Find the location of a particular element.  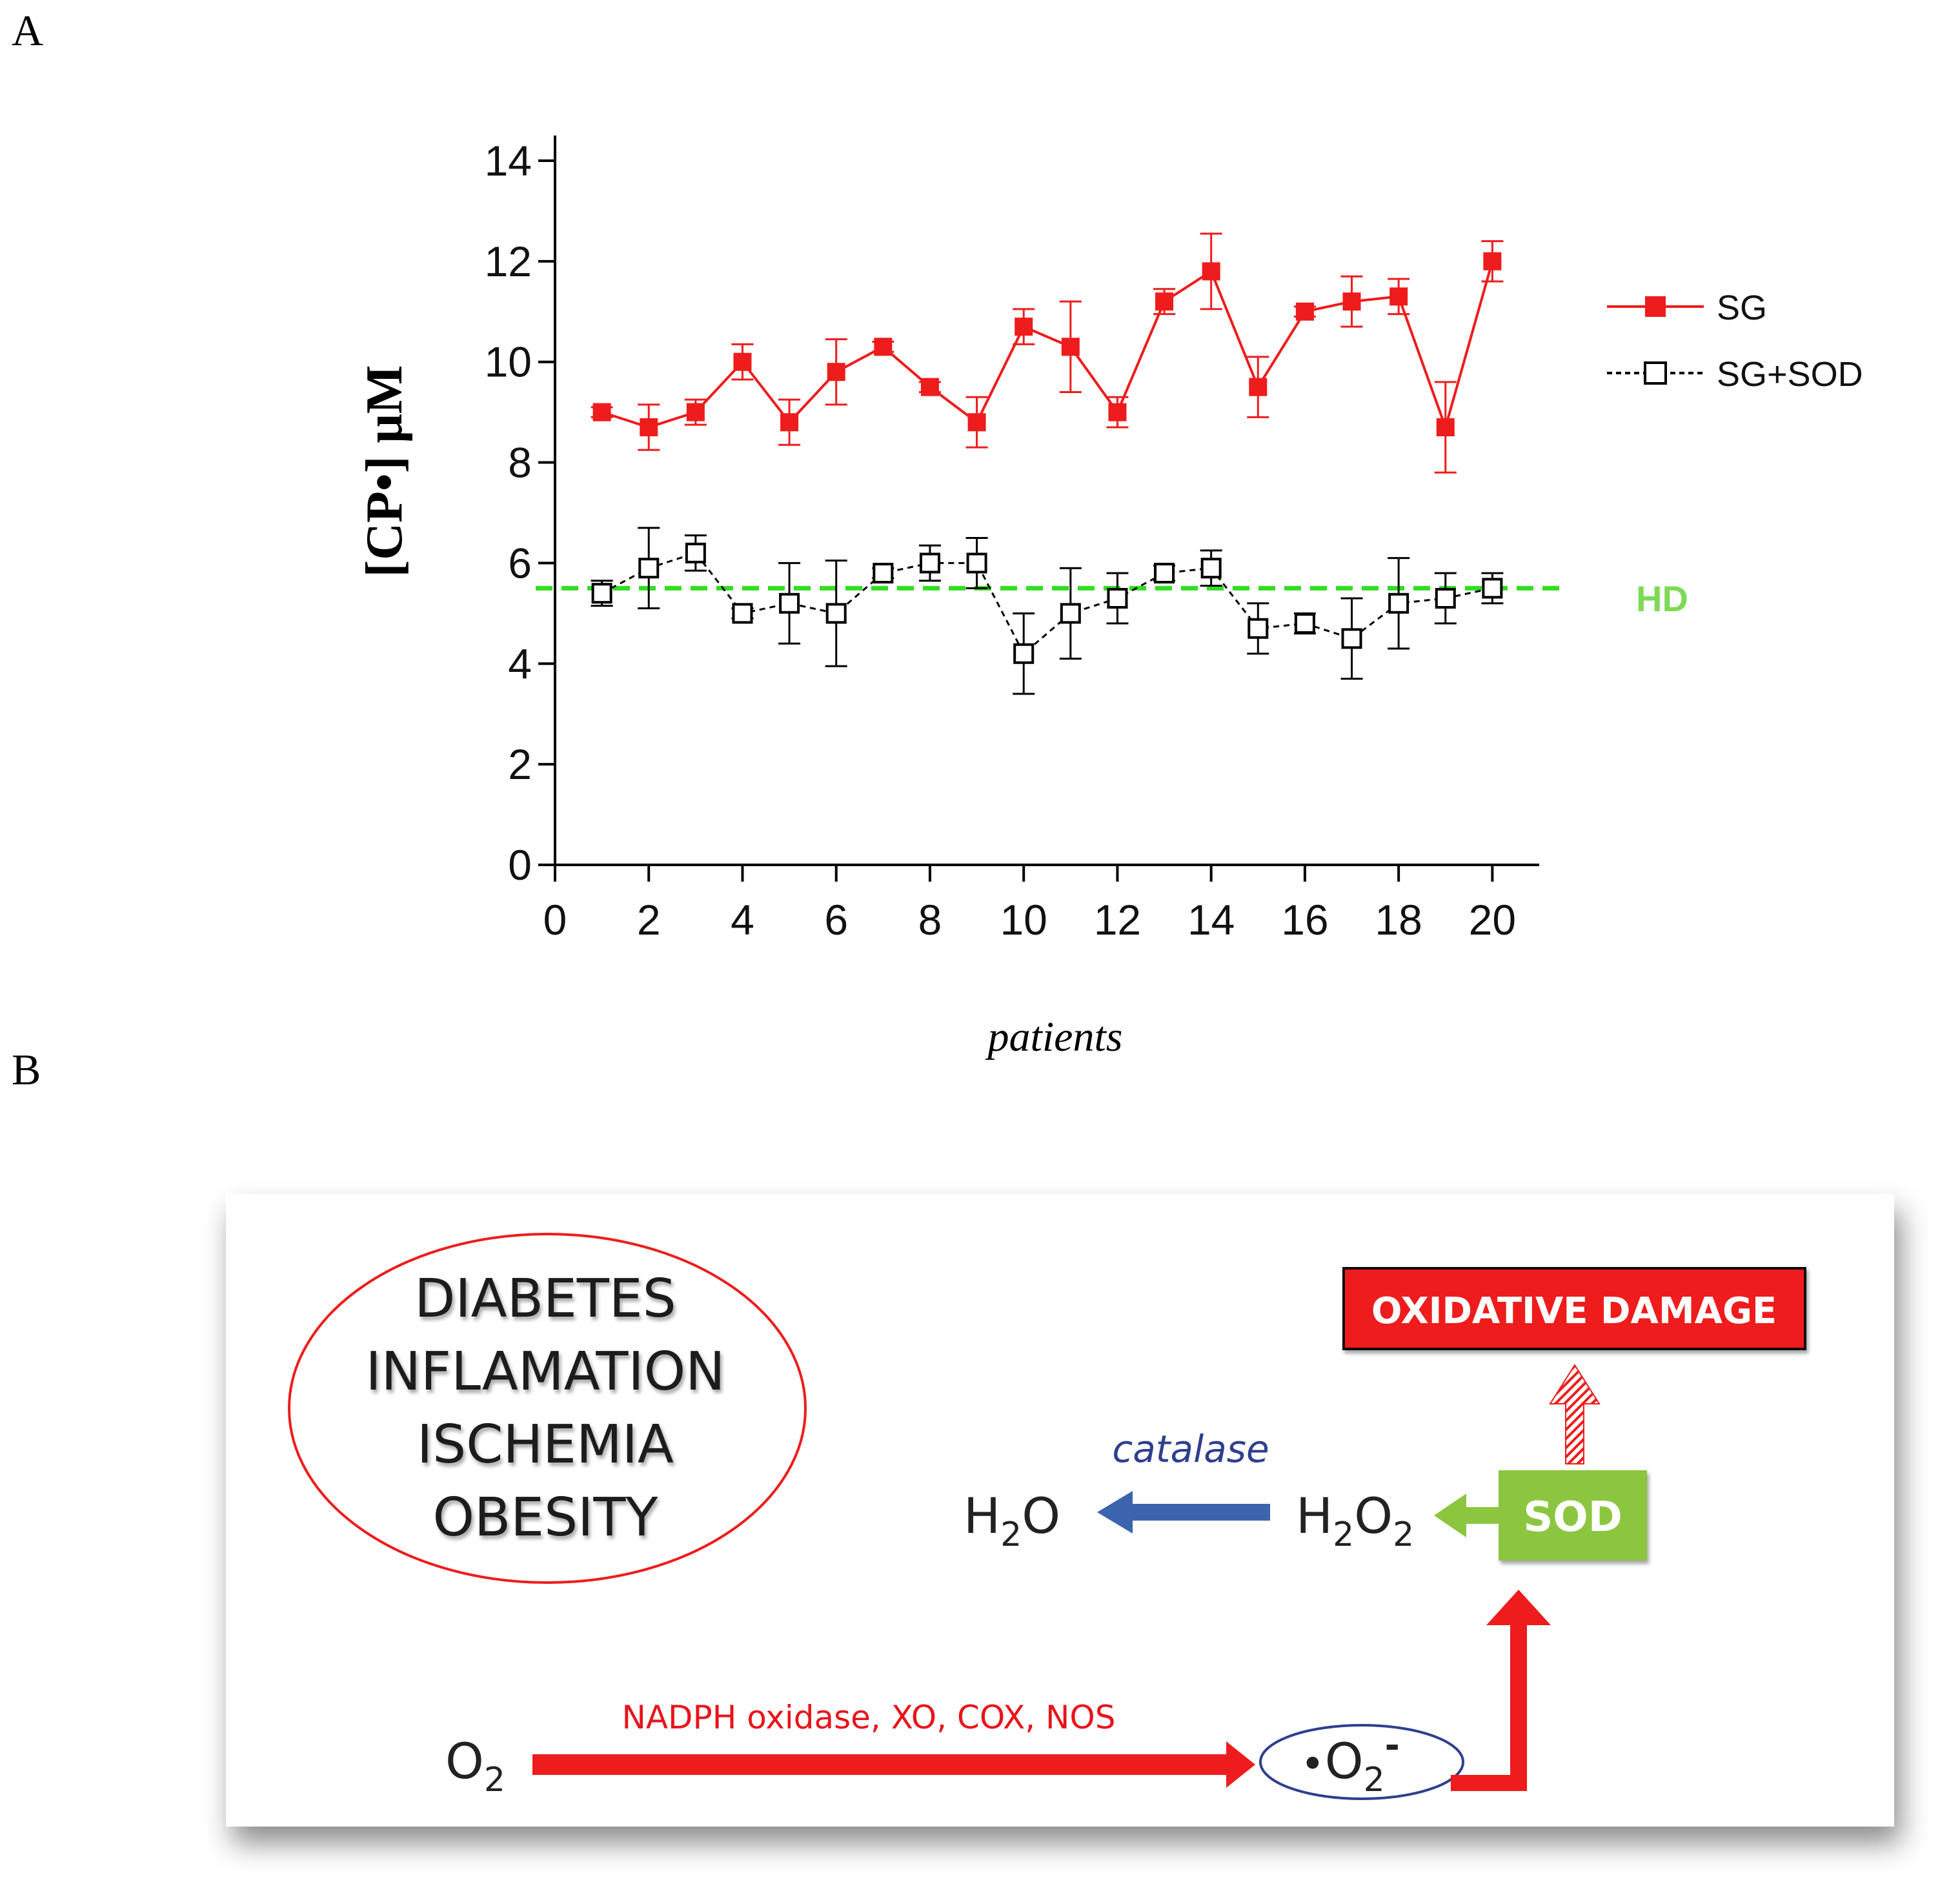

hd-label: HD is located at coordinates (1662, 598).